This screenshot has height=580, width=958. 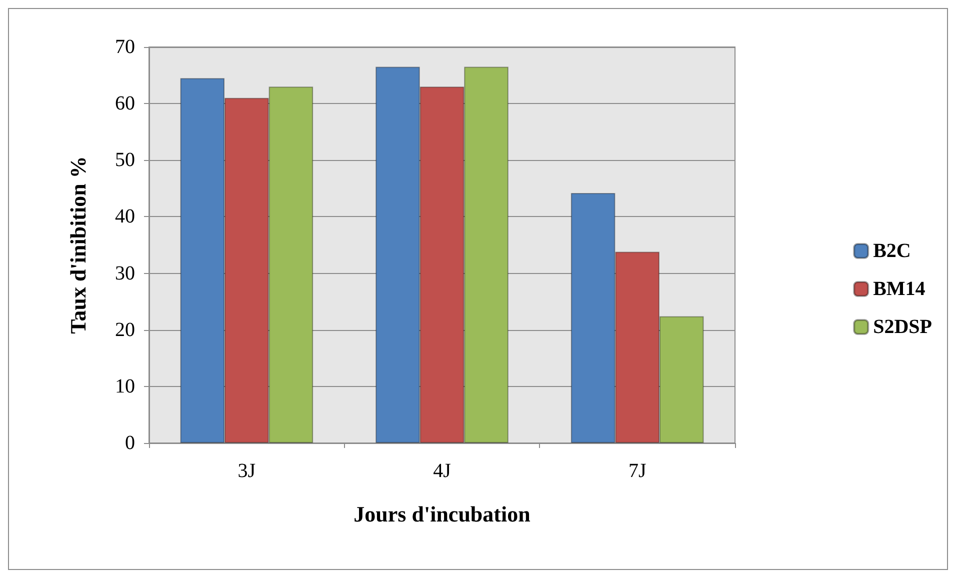 What do you see at coordinates (902, 327) in the screenshot?
I see `legend-label: S2DSP` at bounding box center [902, 327].